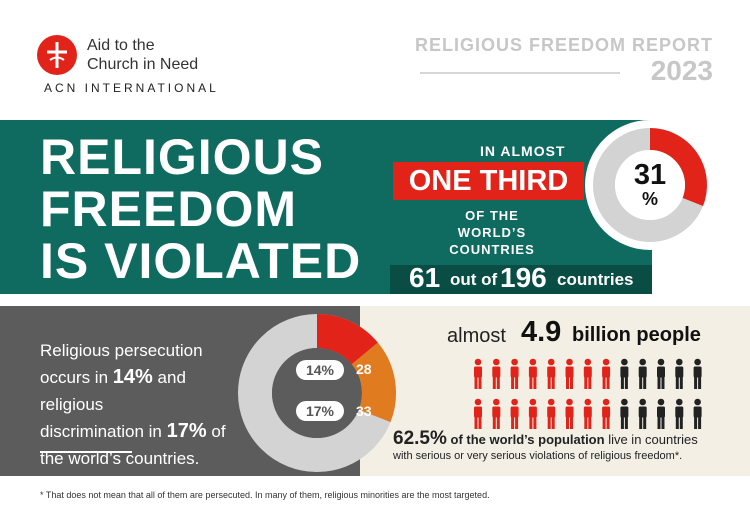 This screenshot has height=530, width=750. Describe the element at coordinates (201, 261) in the screenshot. I see `headline-line3: IS VIOLATED` at that location.